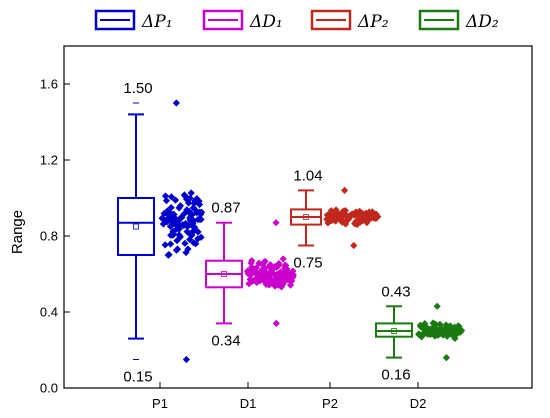 This screenshot has width=550, height=418. I want to click on legend-item: ΔP₂, so click(349, 20).